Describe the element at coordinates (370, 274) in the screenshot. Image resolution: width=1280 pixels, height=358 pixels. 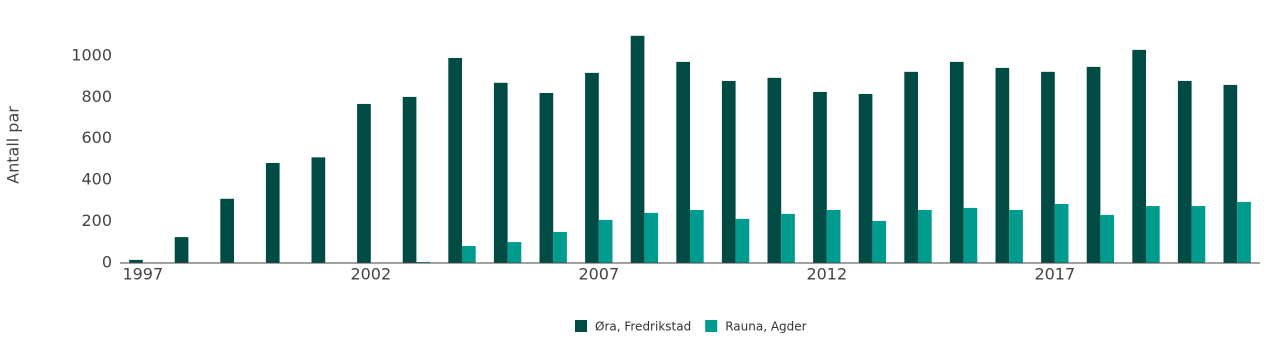
I see `x-tick-label: 2002` at that location.